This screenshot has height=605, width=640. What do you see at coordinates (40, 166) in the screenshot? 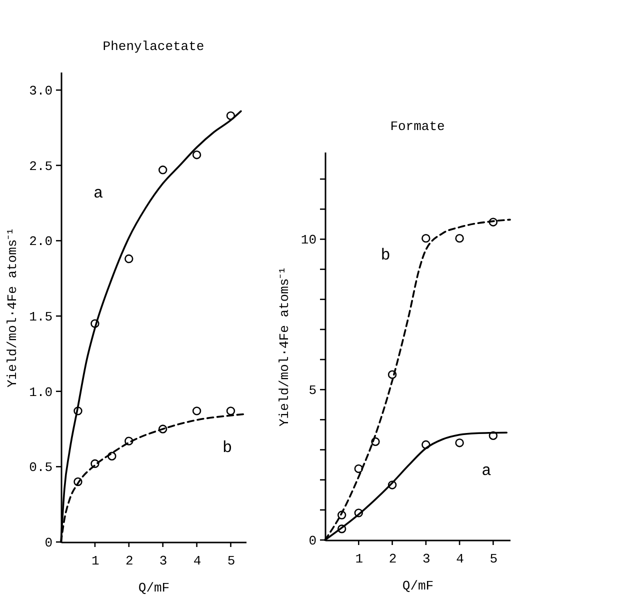
I see `y-tick-label: 2.5` at bounding box center [40, 166].